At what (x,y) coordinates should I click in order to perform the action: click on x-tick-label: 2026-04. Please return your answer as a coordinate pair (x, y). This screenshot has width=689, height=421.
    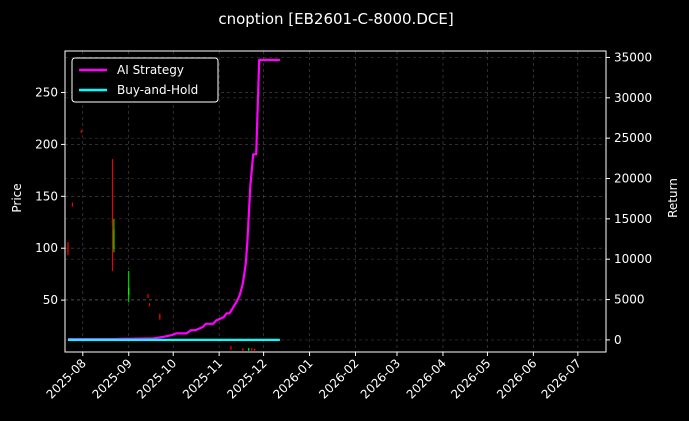
    Looking at the image, I should click on (426, 378).